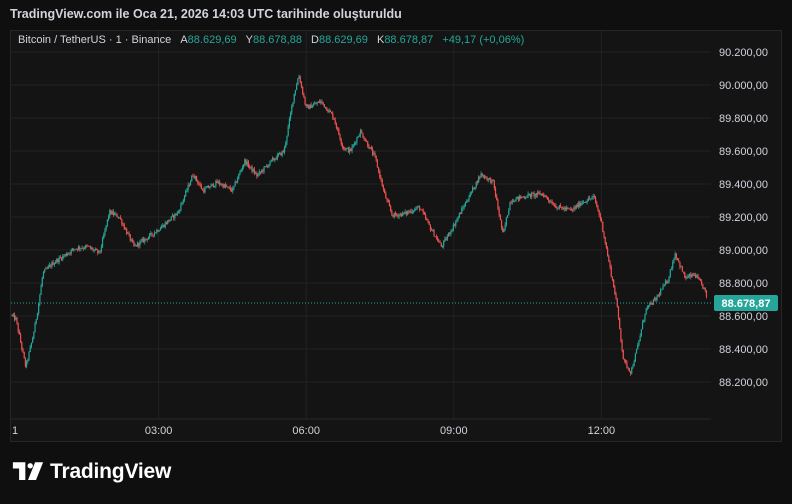  What do you see at coordinates (95, 40) in the screenshot?
I see `symbol-name: Bitcoin / TetherUS · 1 · Binance` at bounding box center [95, 40].